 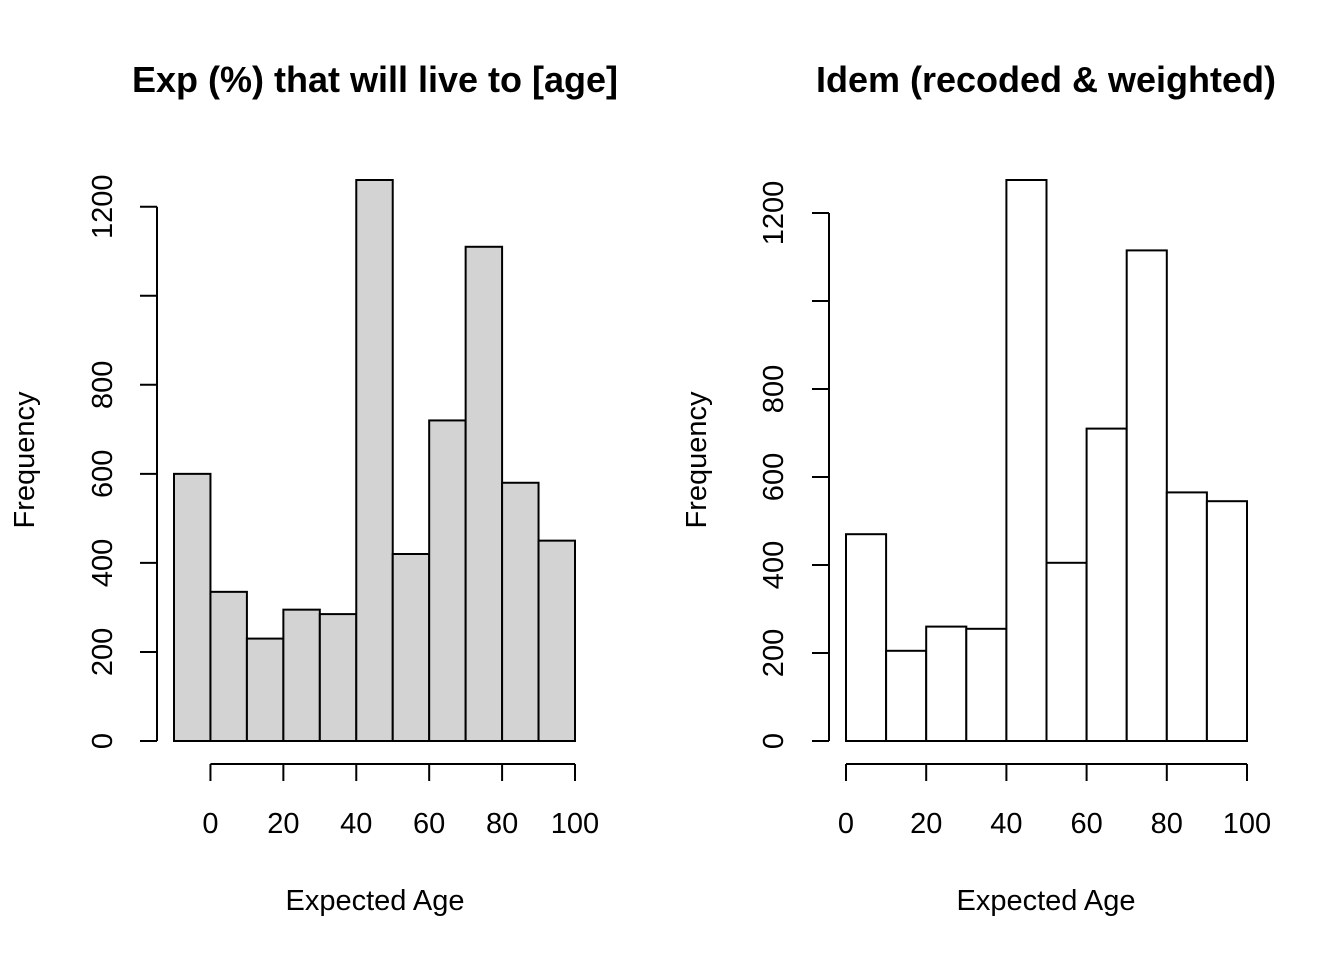 What do you see at coordinates (1046, 79) in the screenshot?
I see `chart-title: Idem (recoded & weighted)` at bounding box center [1046, 79].